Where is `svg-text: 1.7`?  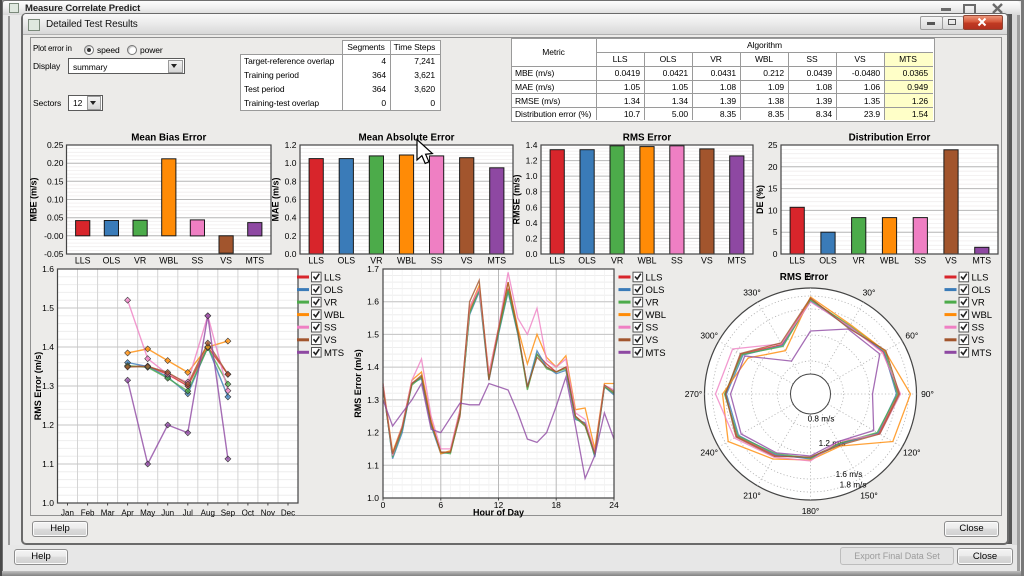 svg-text: 1.7 is located at coordinates (373, 269).